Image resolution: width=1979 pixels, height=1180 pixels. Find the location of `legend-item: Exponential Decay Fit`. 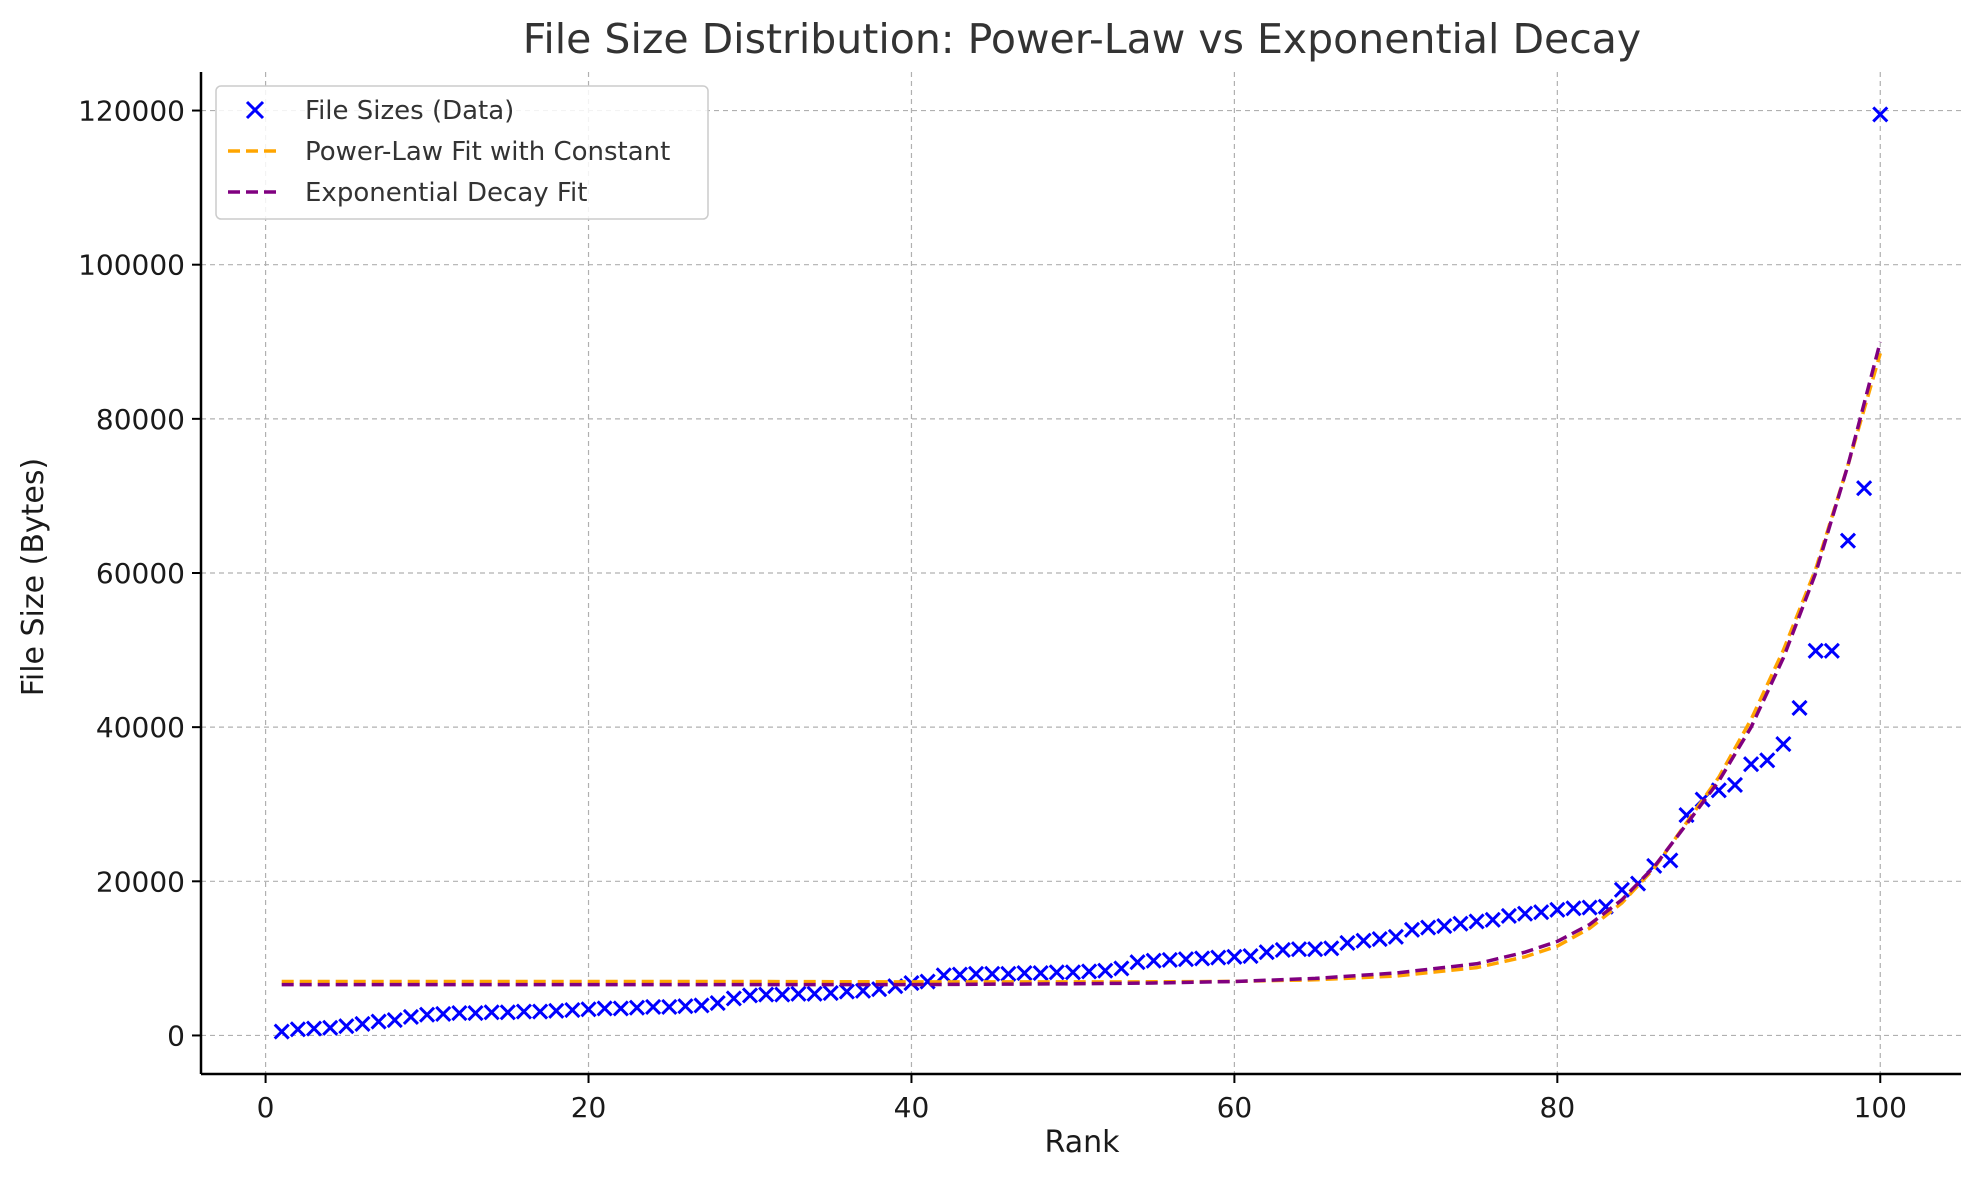

legend-item: Exponential Decay Fit is located at coordinates (407, 193).